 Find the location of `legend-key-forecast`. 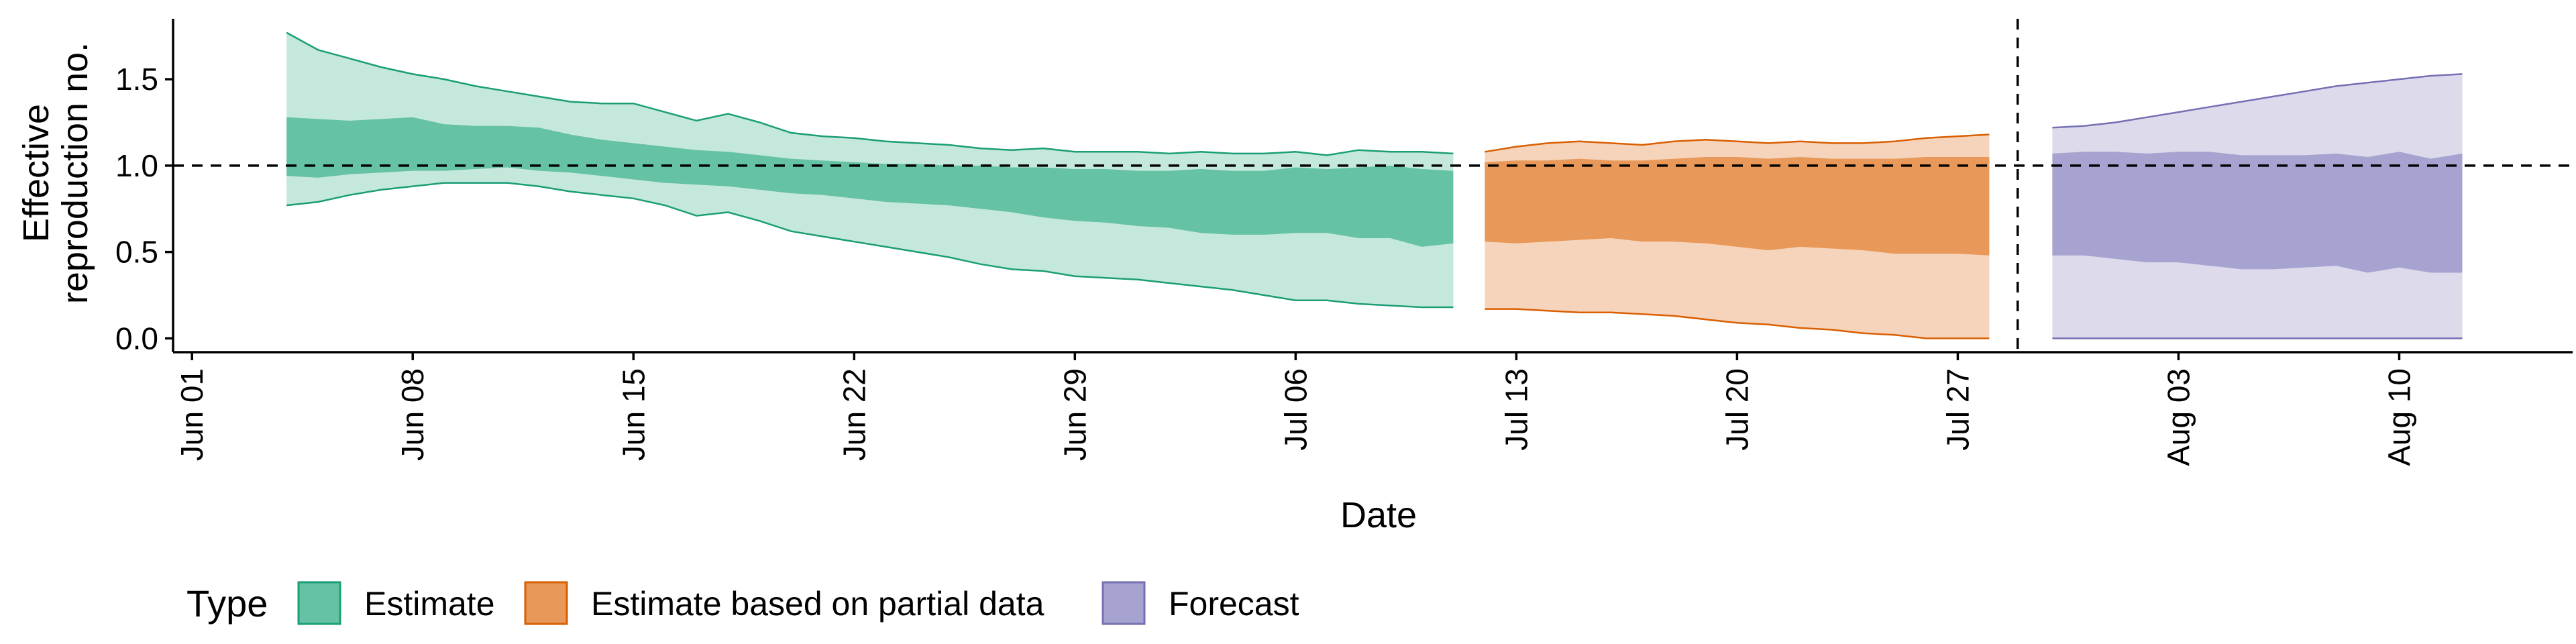

legend-key-forecast is located at coordinates (1124, 603).